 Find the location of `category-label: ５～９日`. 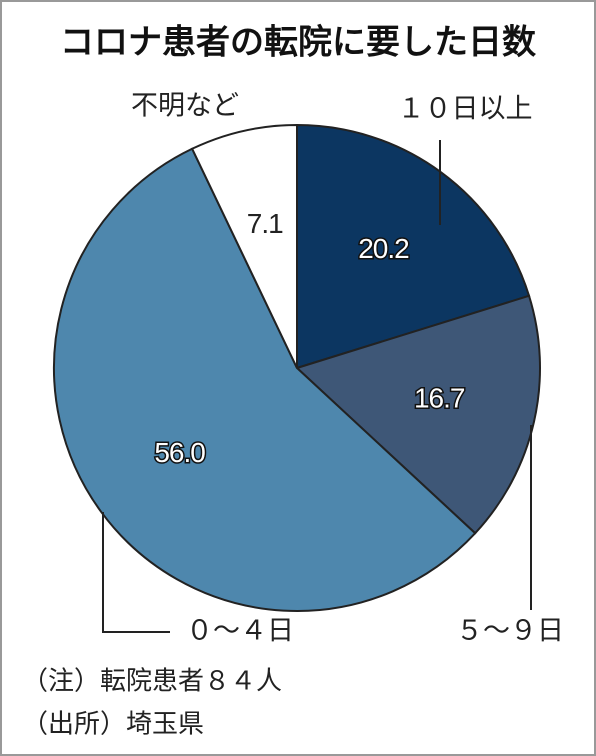

category-label: ５～９日 is located at coordinates (510, 631).